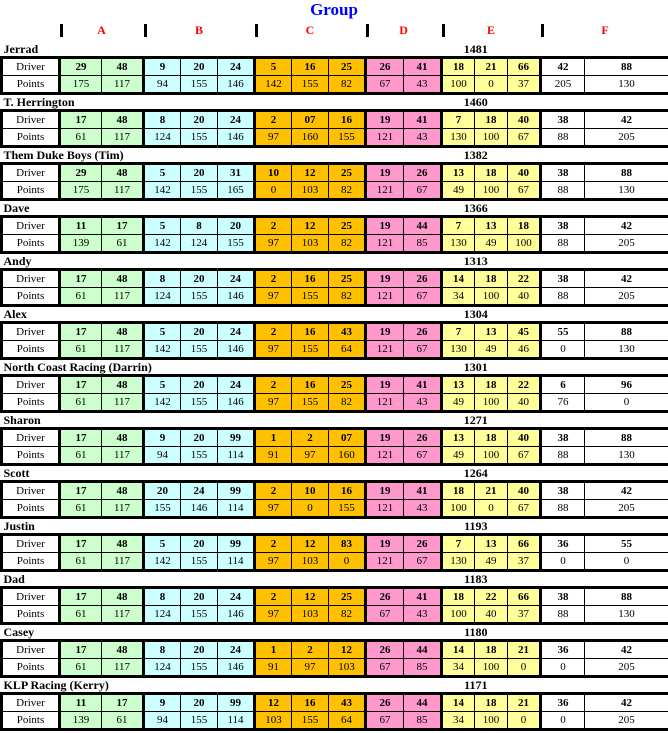 This screenshot has width=668, height=733. What do you see at coordinates (80, 244) in the screenshot?
I see `points-cell: 139` at bounding box center [80, 244].